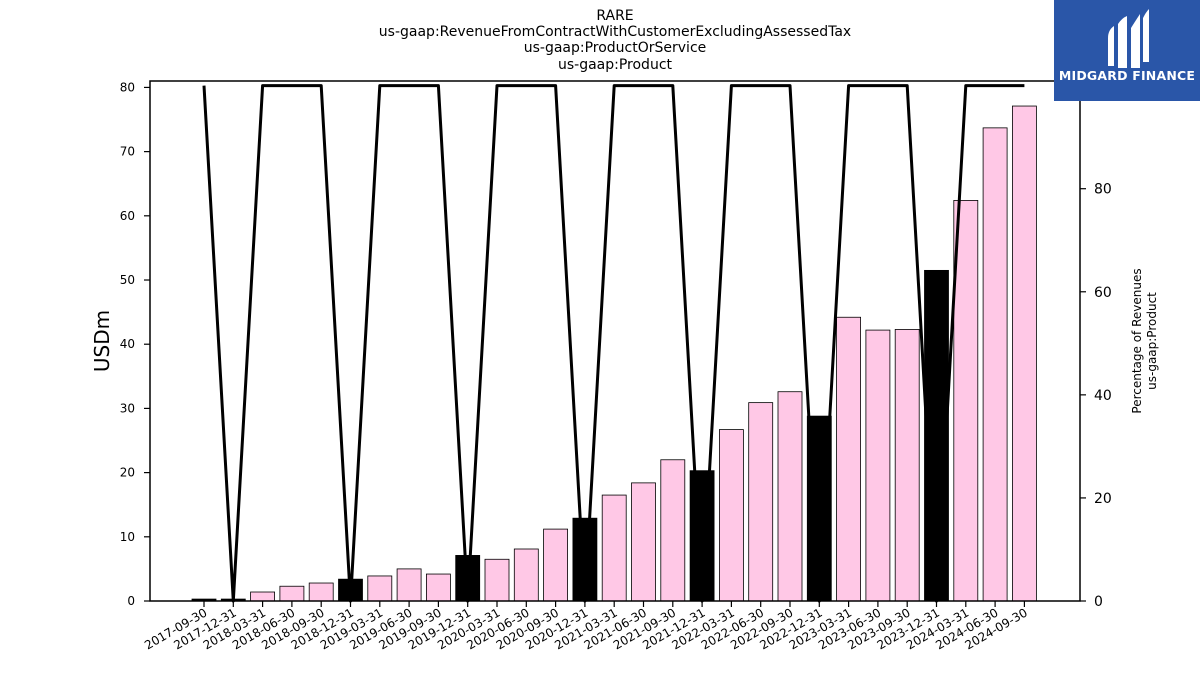 The width and height of the screenshot is (1200, 675). Describe the element at coordinates (127, 216) in the screenshot. I see `y-tick-label: 60` at that location.